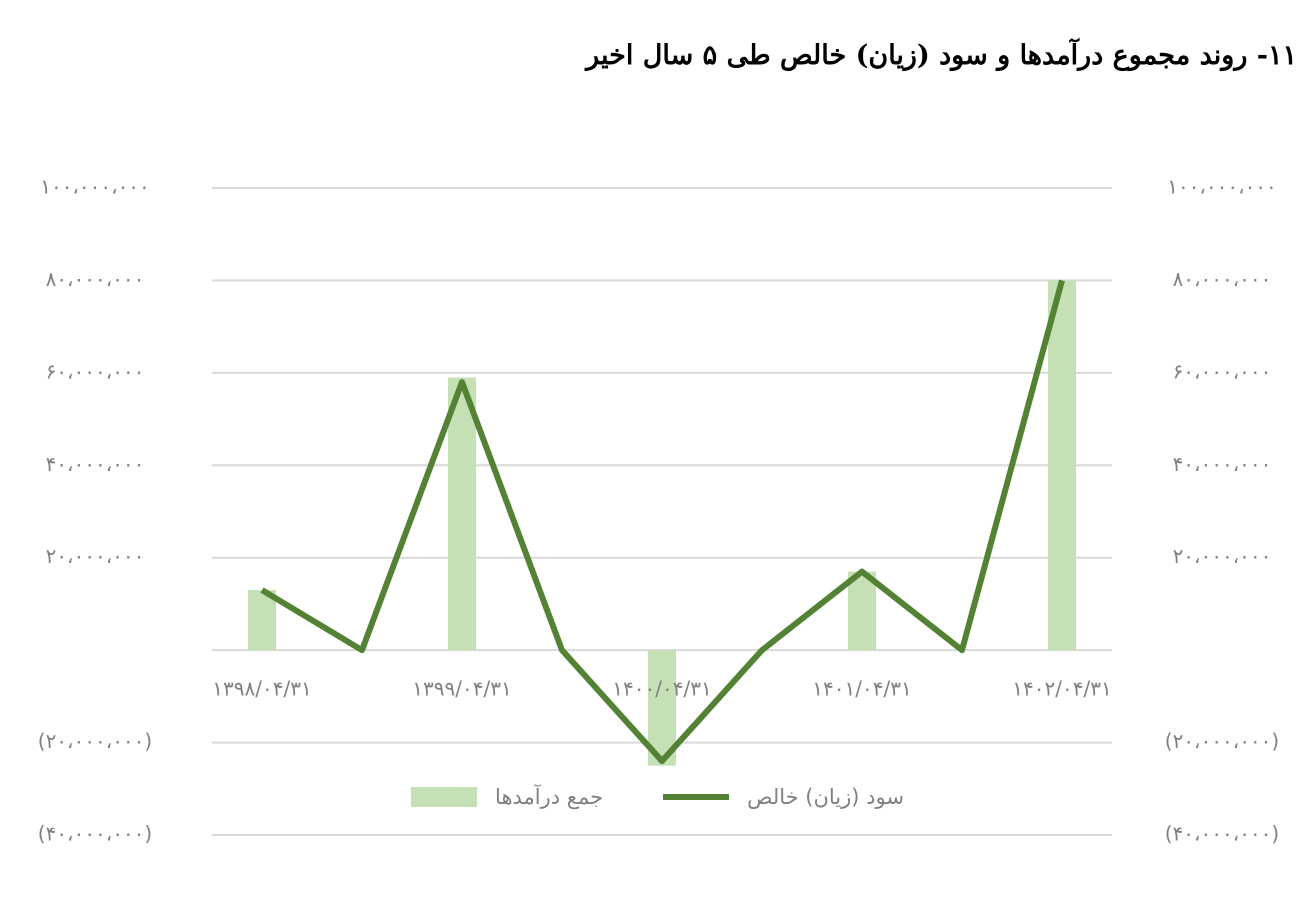 Image resolution: width=1315 pixels, height=924 pixels. Describe the element at coordinates (95, 741) in the screenshot. I see `y-tick-label: (۲۰،۰۰۰،۰۰۰)` at that location.